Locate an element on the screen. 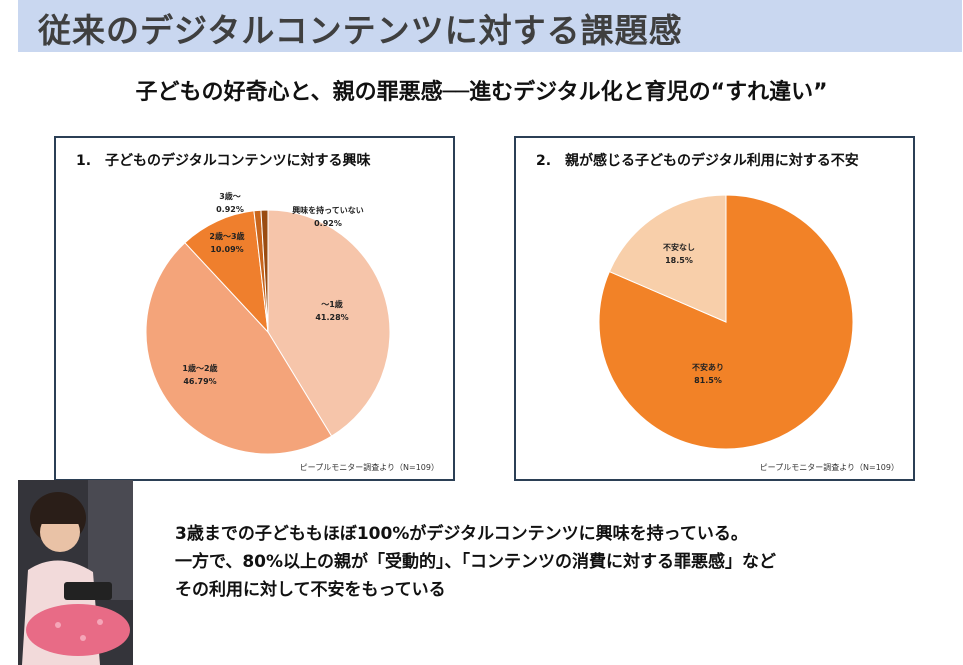  slice-label: 3歳～ is located at coordinates (230, 196).